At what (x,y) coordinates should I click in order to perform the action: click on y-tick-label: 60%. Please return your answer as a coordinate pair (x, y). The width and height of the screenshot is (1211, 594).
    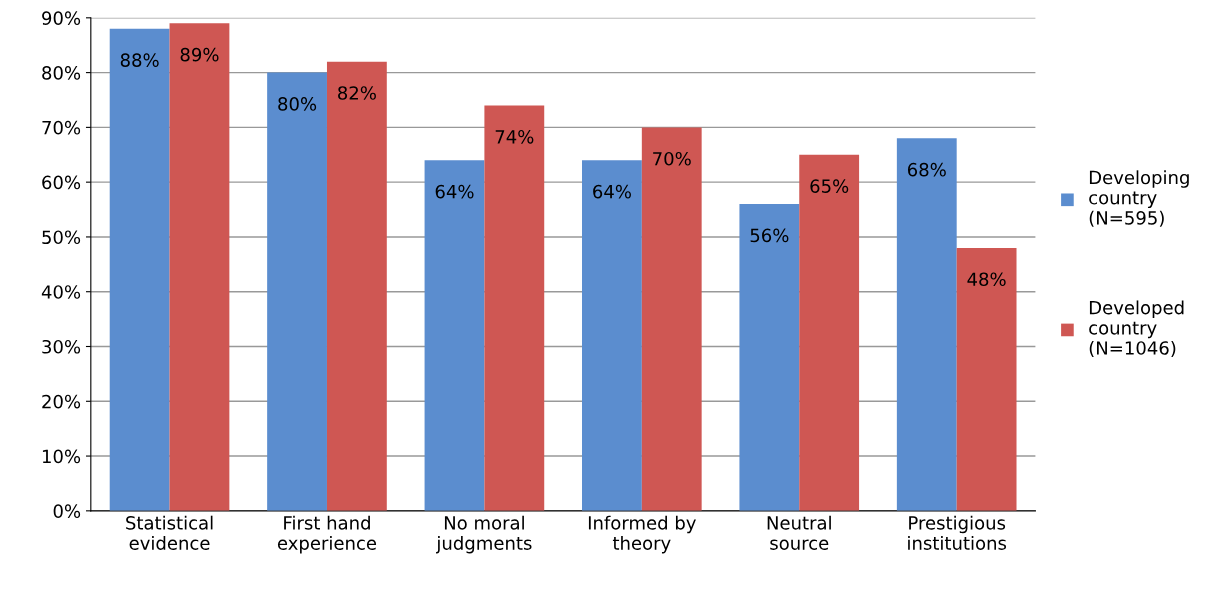
    Looking at the image, I should click on (61, 182).